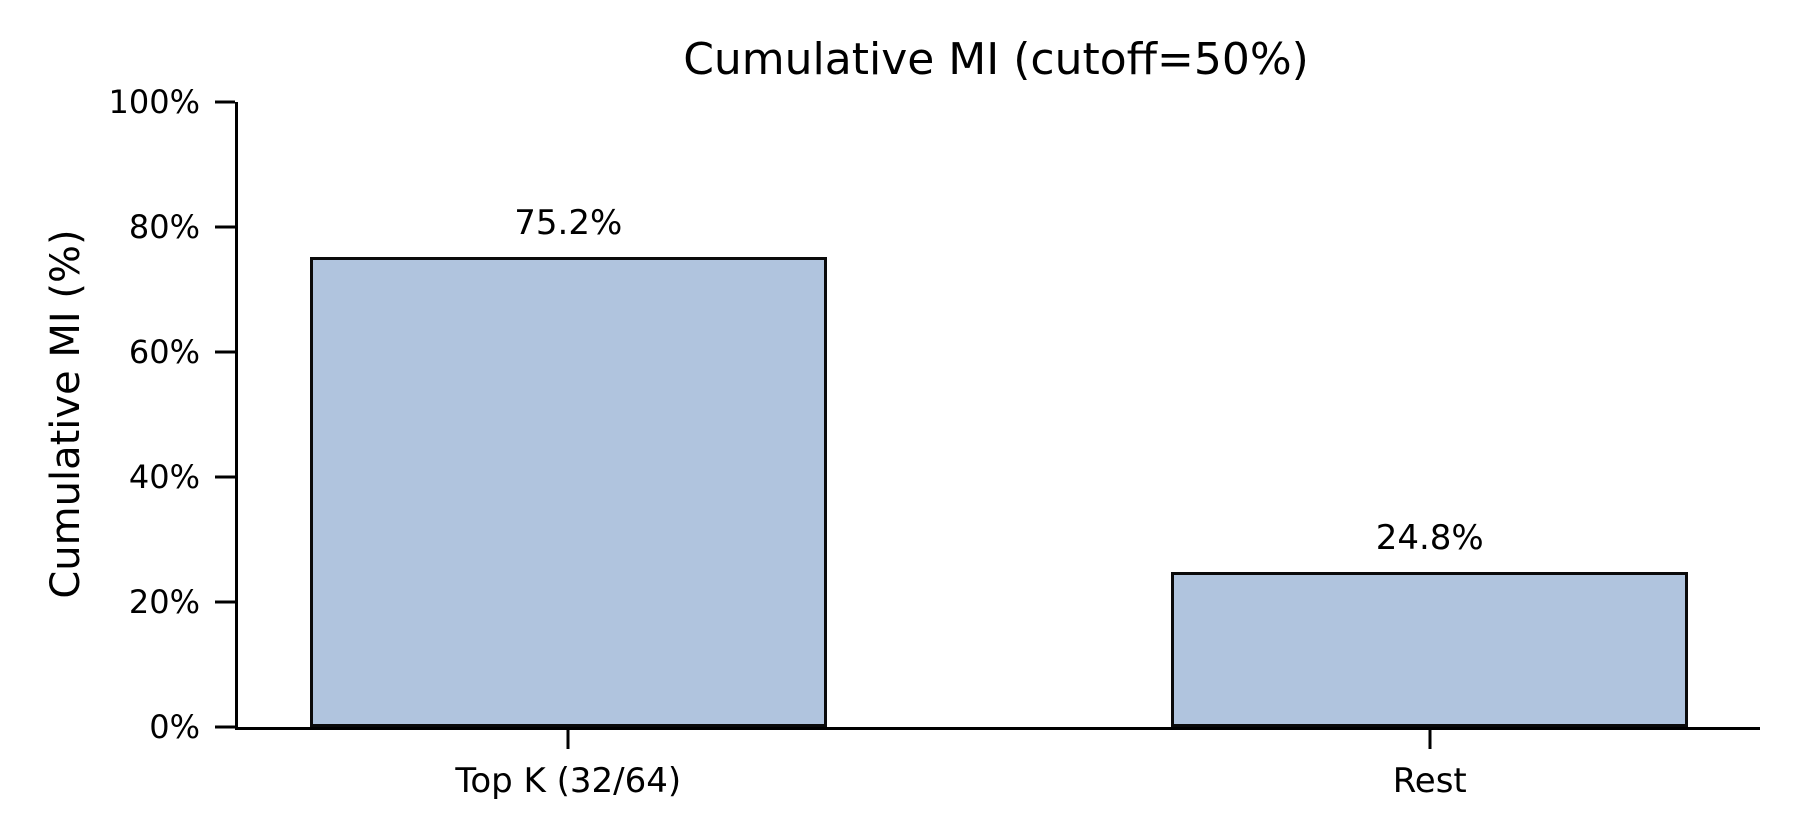  I want to click on y-tick-label: 60%, so click(164, 352).